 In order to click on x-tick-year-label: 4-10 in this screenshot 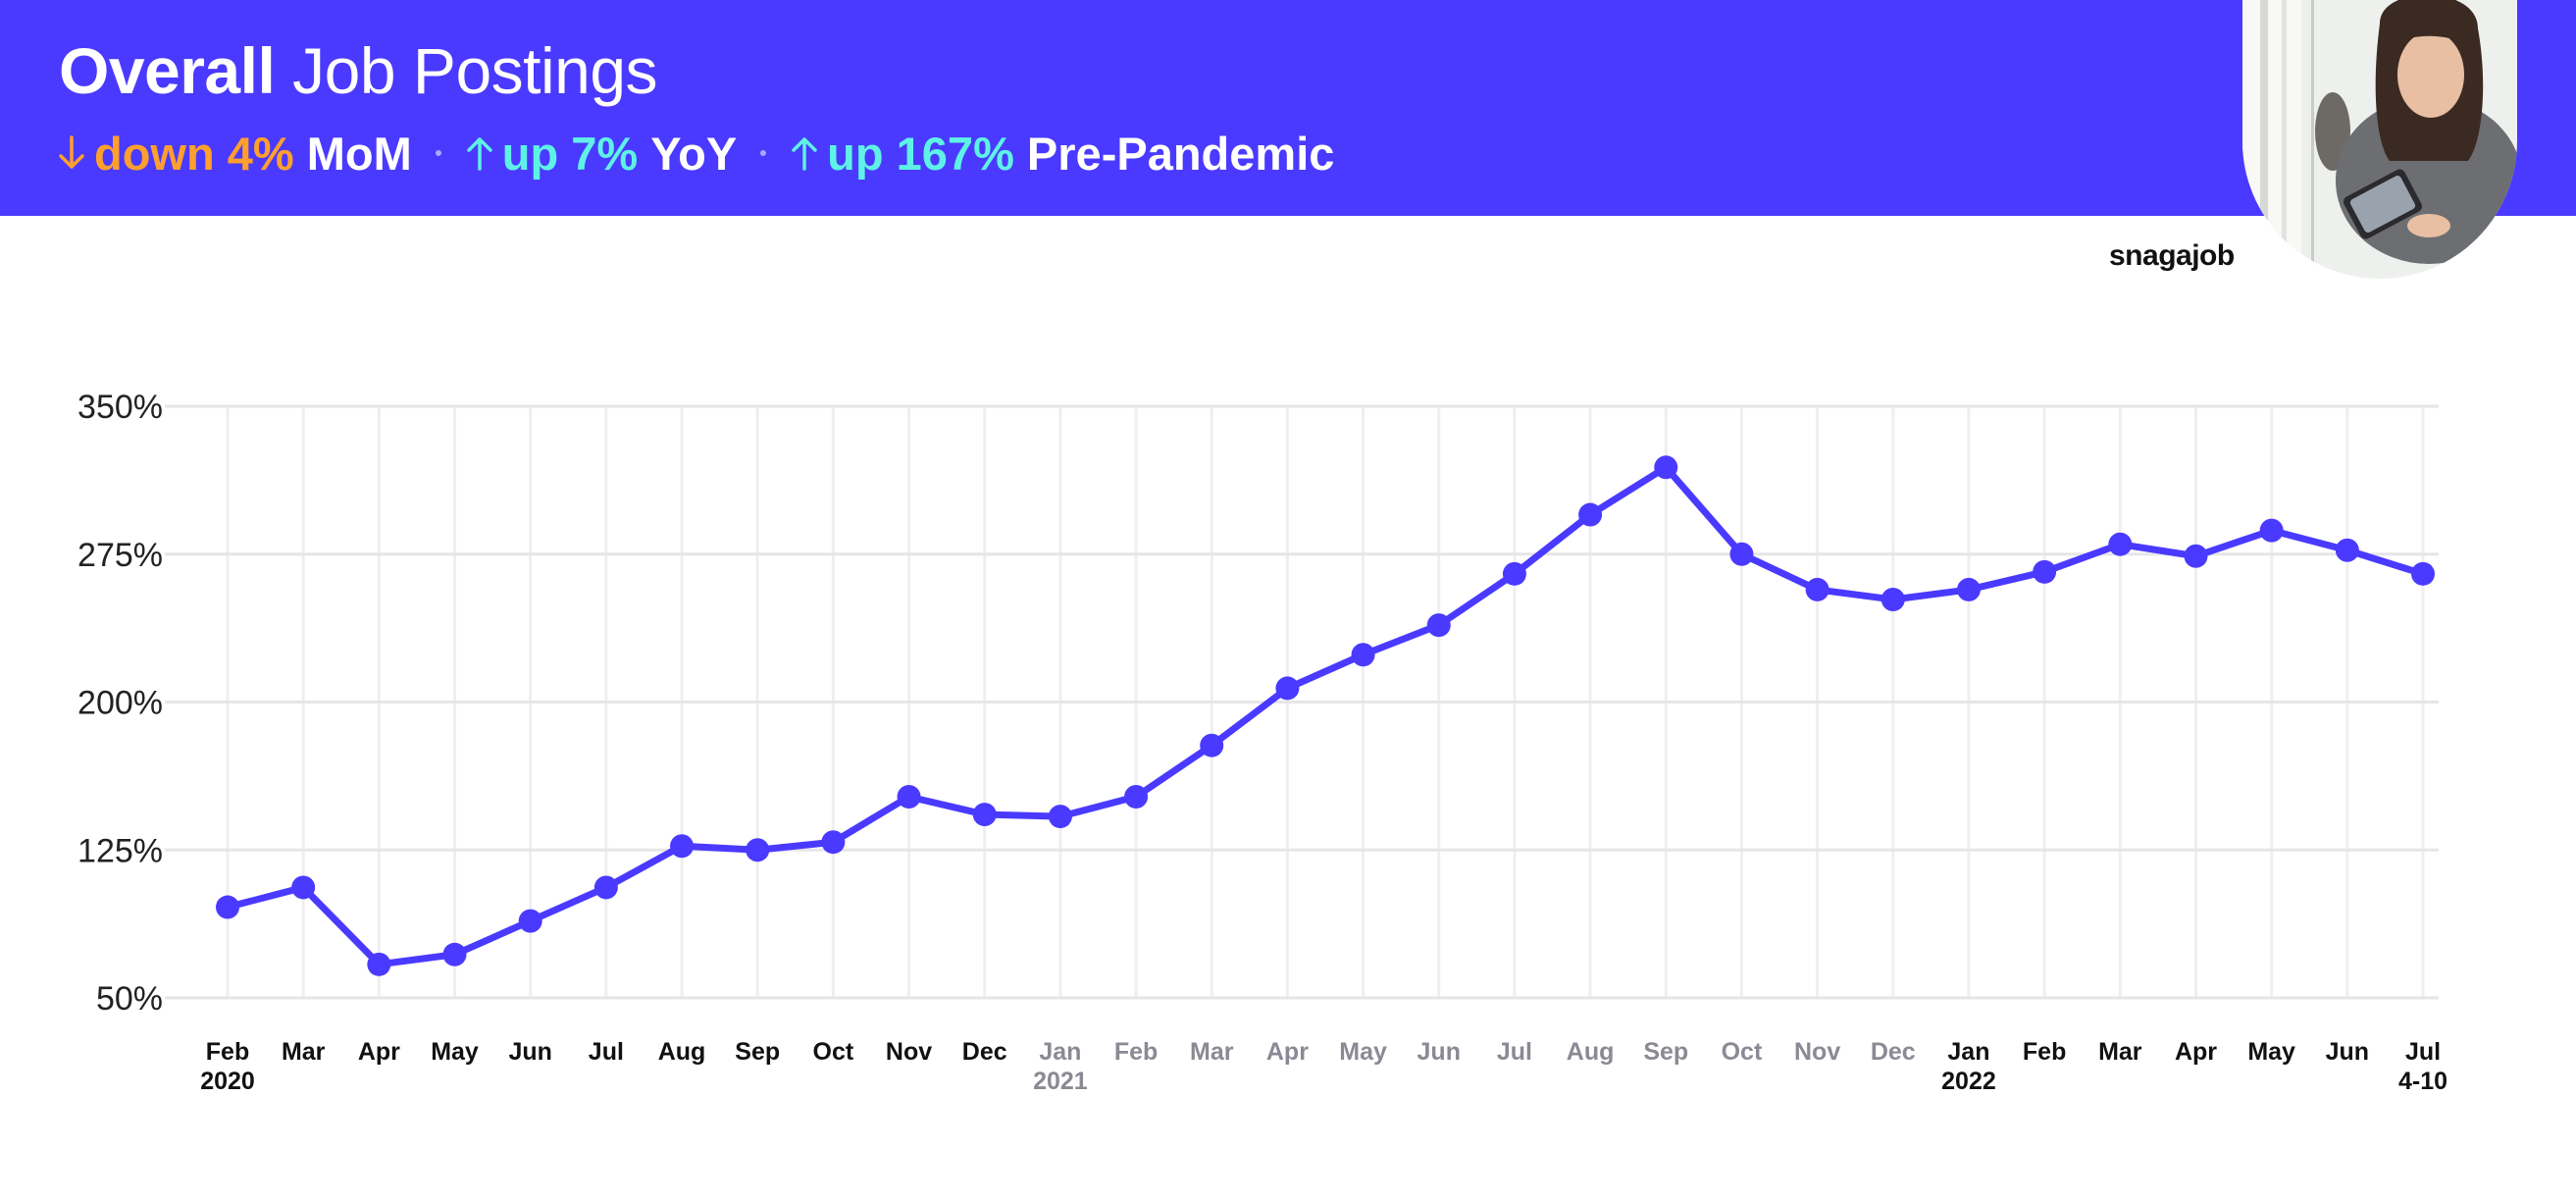, I will do `click(2422, 1081)`.